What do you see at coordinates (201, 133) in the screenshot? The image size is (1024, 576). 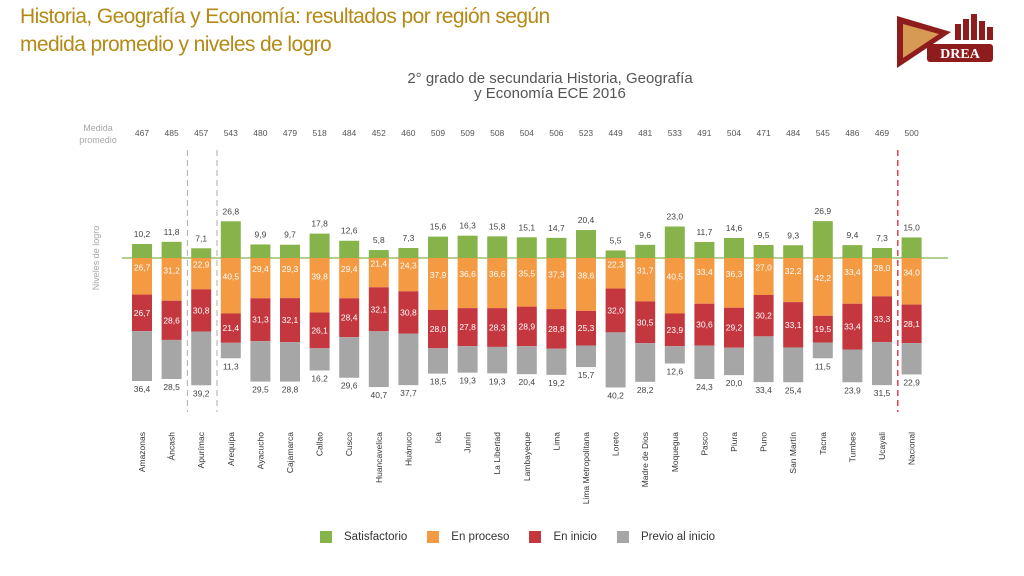 I see `medida-promedio-value: 457` at bounding box center [201, 133].